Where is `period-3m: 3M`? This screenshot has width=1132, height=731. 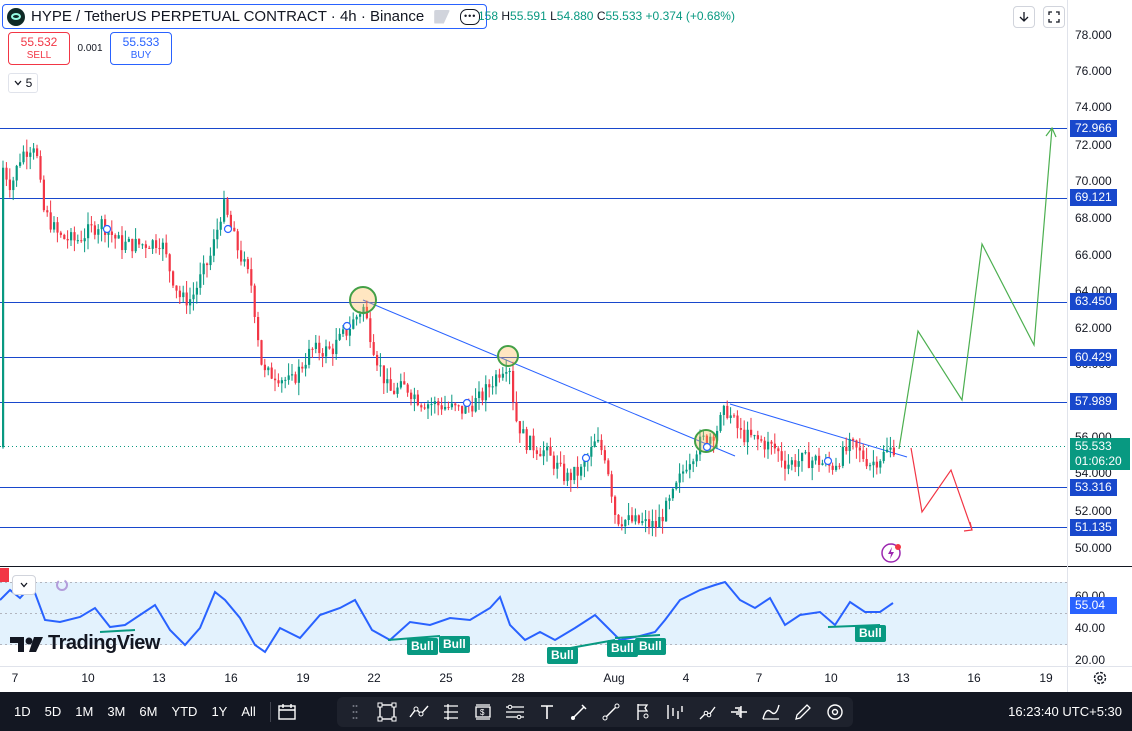 period-3m: 3M is located at coordinates (116, 711).